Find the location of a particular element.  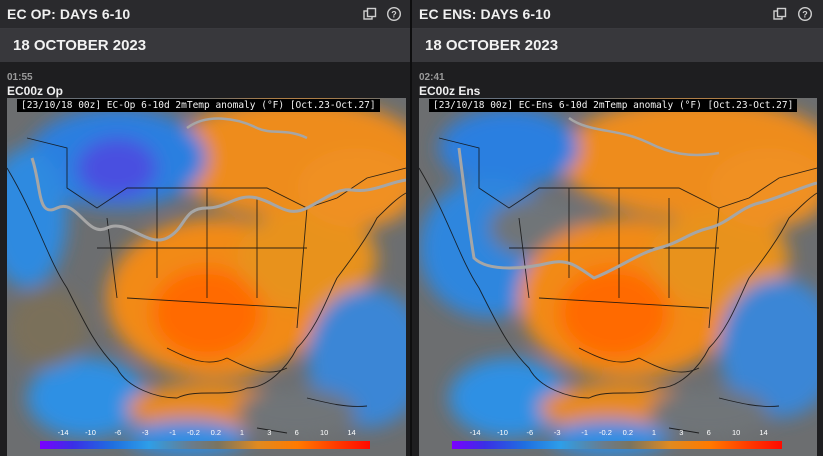

panel-title: EC ENS: DAYS 6-10 is located at coordinates (485, 14).